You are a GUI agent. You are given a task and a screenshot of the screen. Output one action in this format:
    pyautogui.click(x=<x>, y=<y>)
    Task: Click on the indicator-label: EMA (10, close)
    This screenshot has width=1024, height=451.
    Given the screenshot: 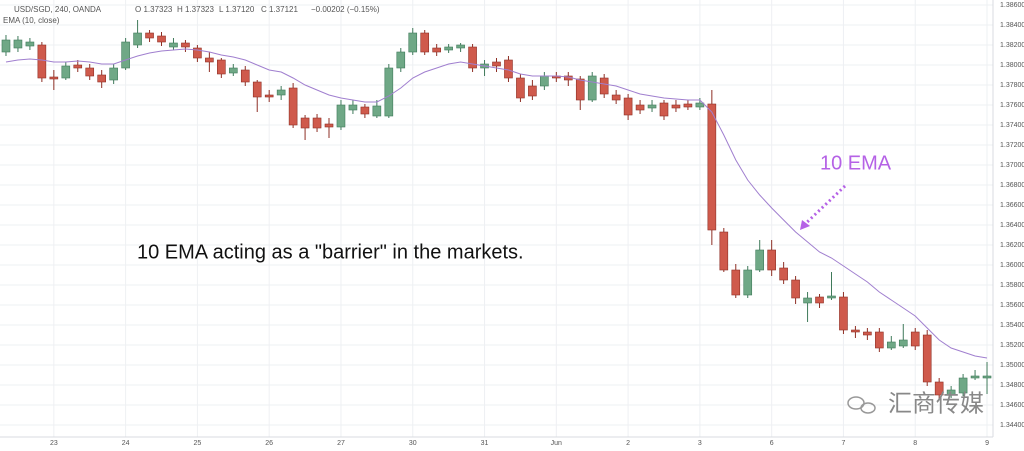 What is the action you would take?
    pyautogui.click(x=31, y=20)
    